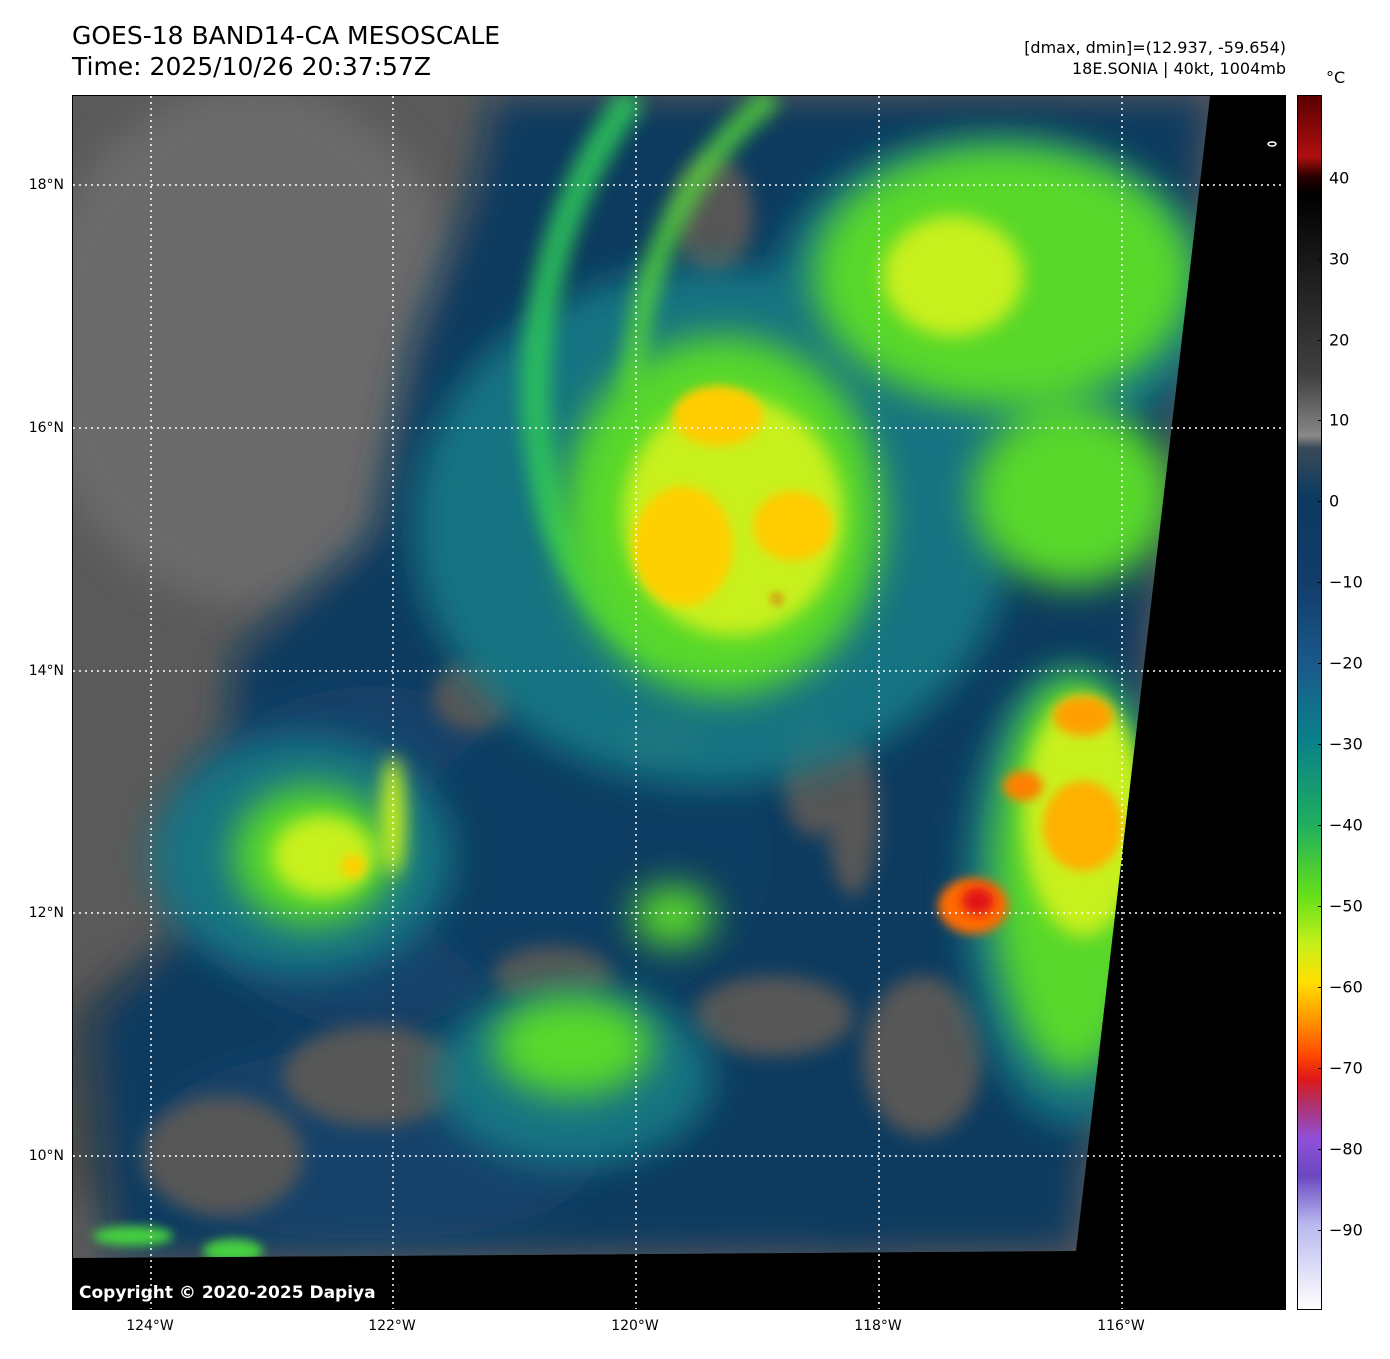  Describe the element at coordinates (878, 1326) in the screenshot. I see `lon-label-118w: 118°W` at that location.